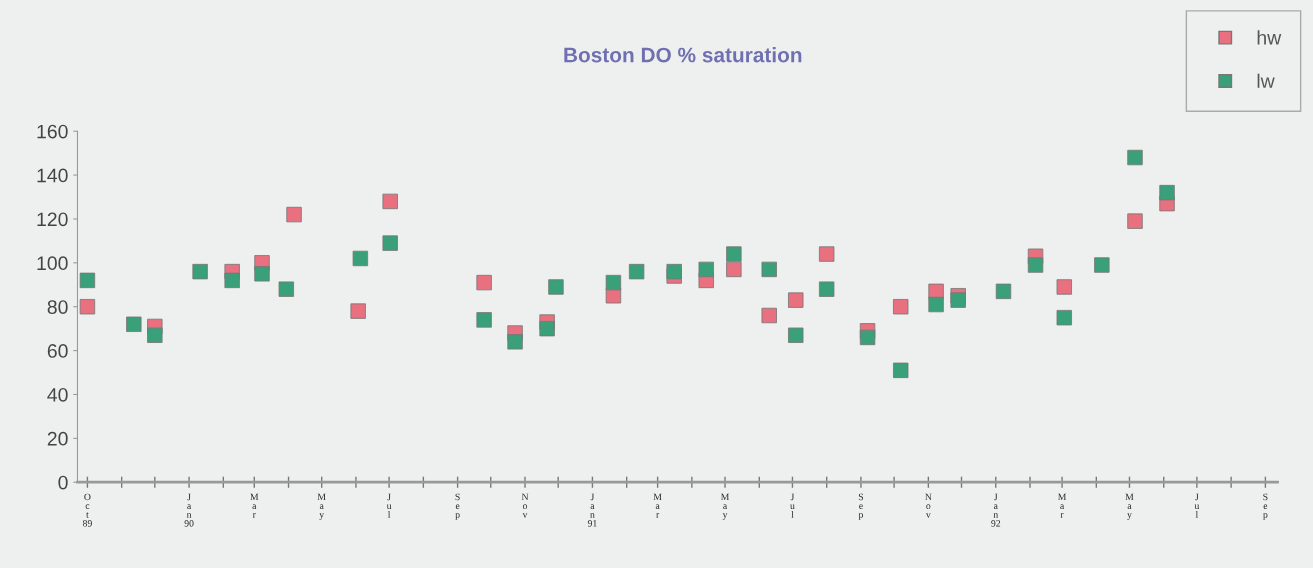  Describe the element at coordinates (87, 510) in the screenshot. I see `x-tick-label: Oct 89` at that location.